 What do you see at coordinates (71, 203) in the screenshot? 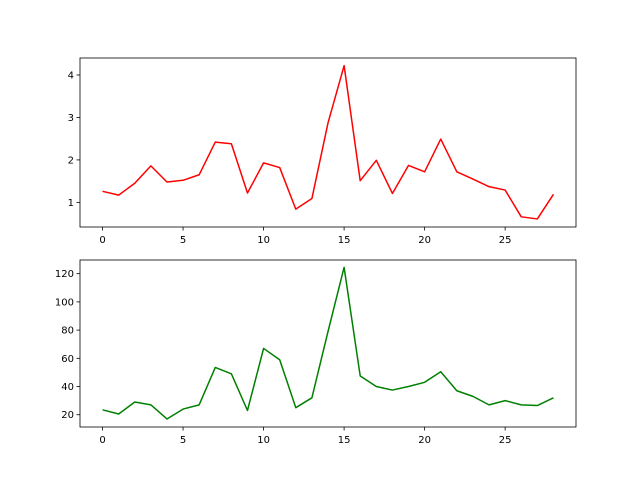
I see `y-tick-label: 1` at bounding box center [71, 203].